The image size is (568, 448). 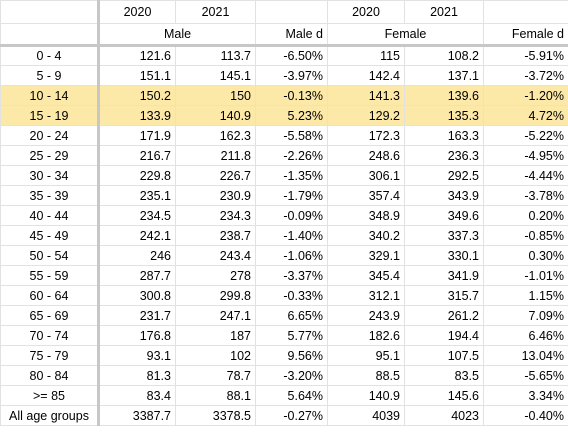 I want to click on cell-male-d: -6.50%, so click(x=292, y=56).